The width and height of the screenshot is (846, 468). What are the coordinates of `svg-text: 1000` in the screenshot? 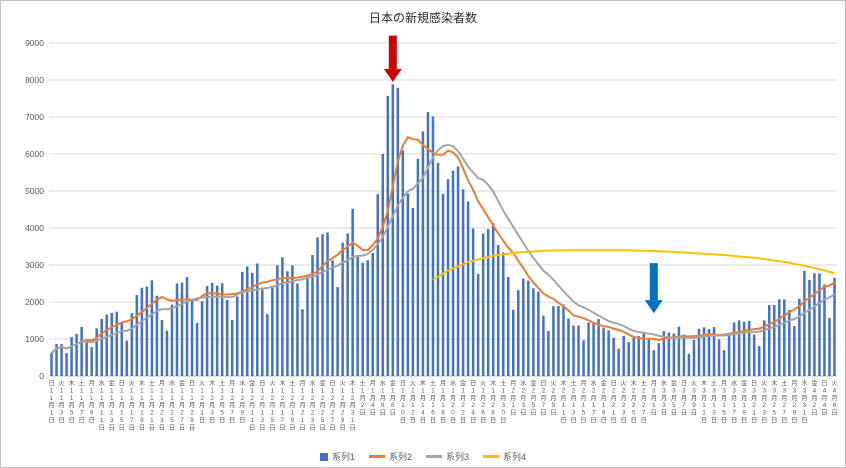 It's located at (34, 339).